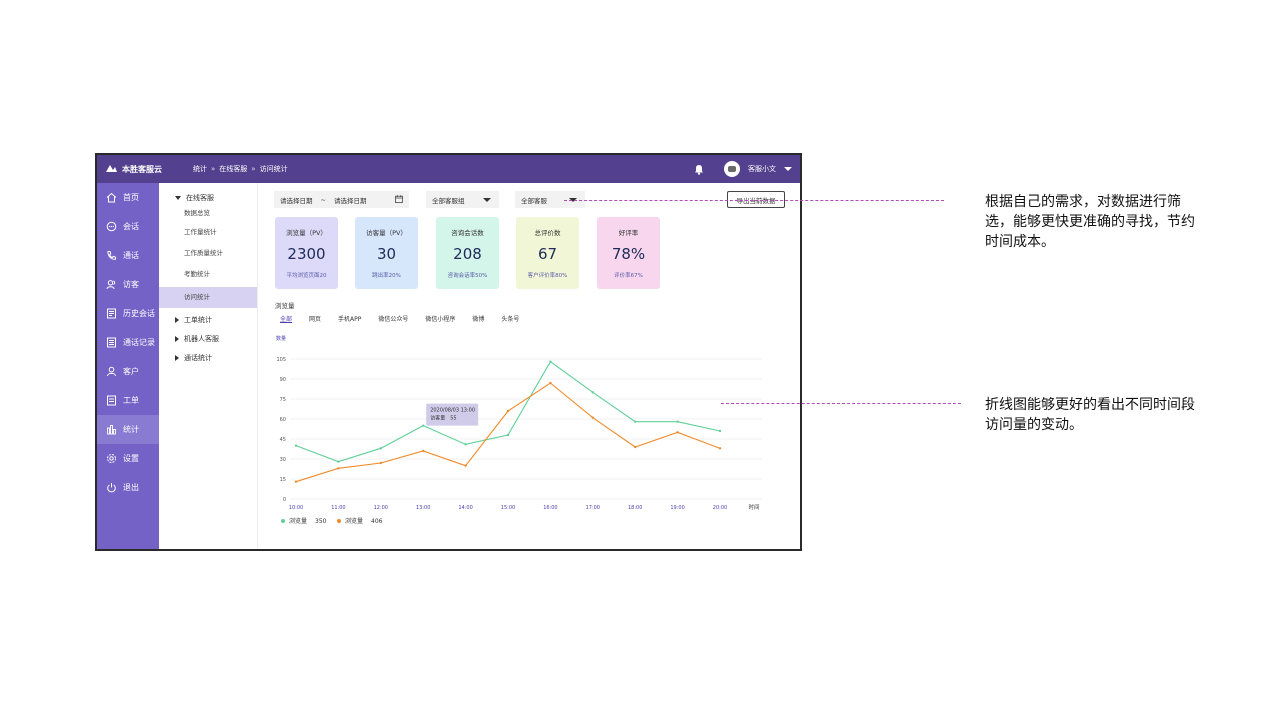 This screenshot has width=1280, height=720. What do you see at coordinates (208, 338) in the screenshot?
I see `subnav-group-robot: 机器人客服` at bounding box center [208, 338].